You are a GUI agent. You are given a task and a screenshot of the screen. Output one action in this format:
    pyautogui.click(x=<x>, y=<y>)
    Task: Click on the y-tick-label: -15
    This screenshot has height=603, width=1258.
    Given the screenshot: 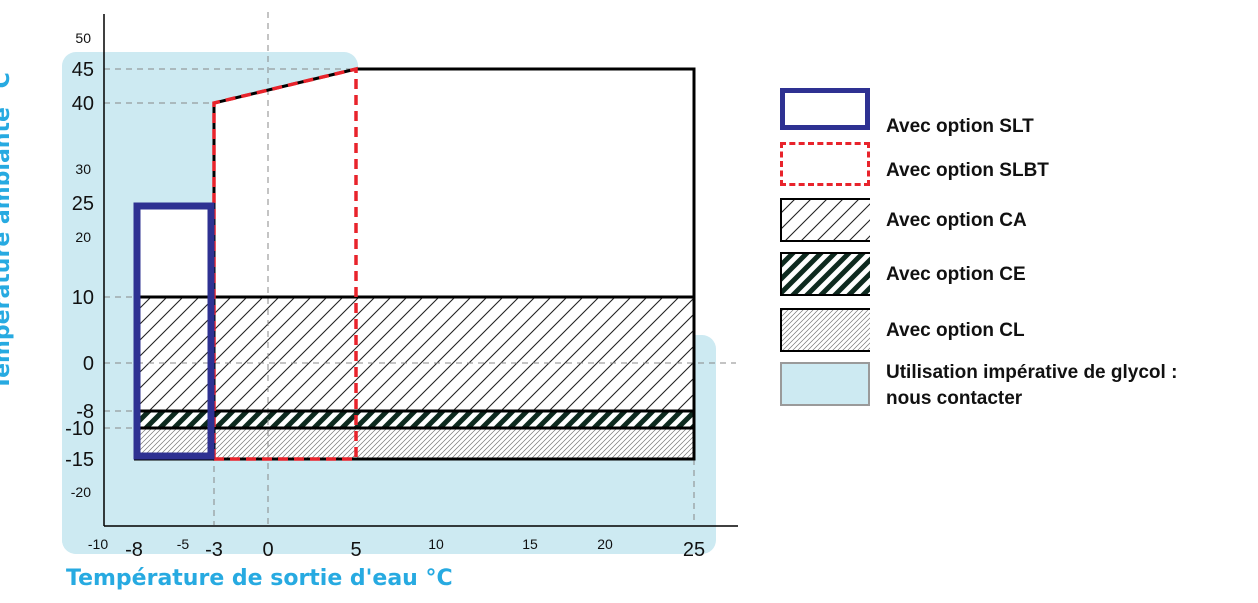 What is the action you would take?
    pyautogui.click(x=79, y=460)
    